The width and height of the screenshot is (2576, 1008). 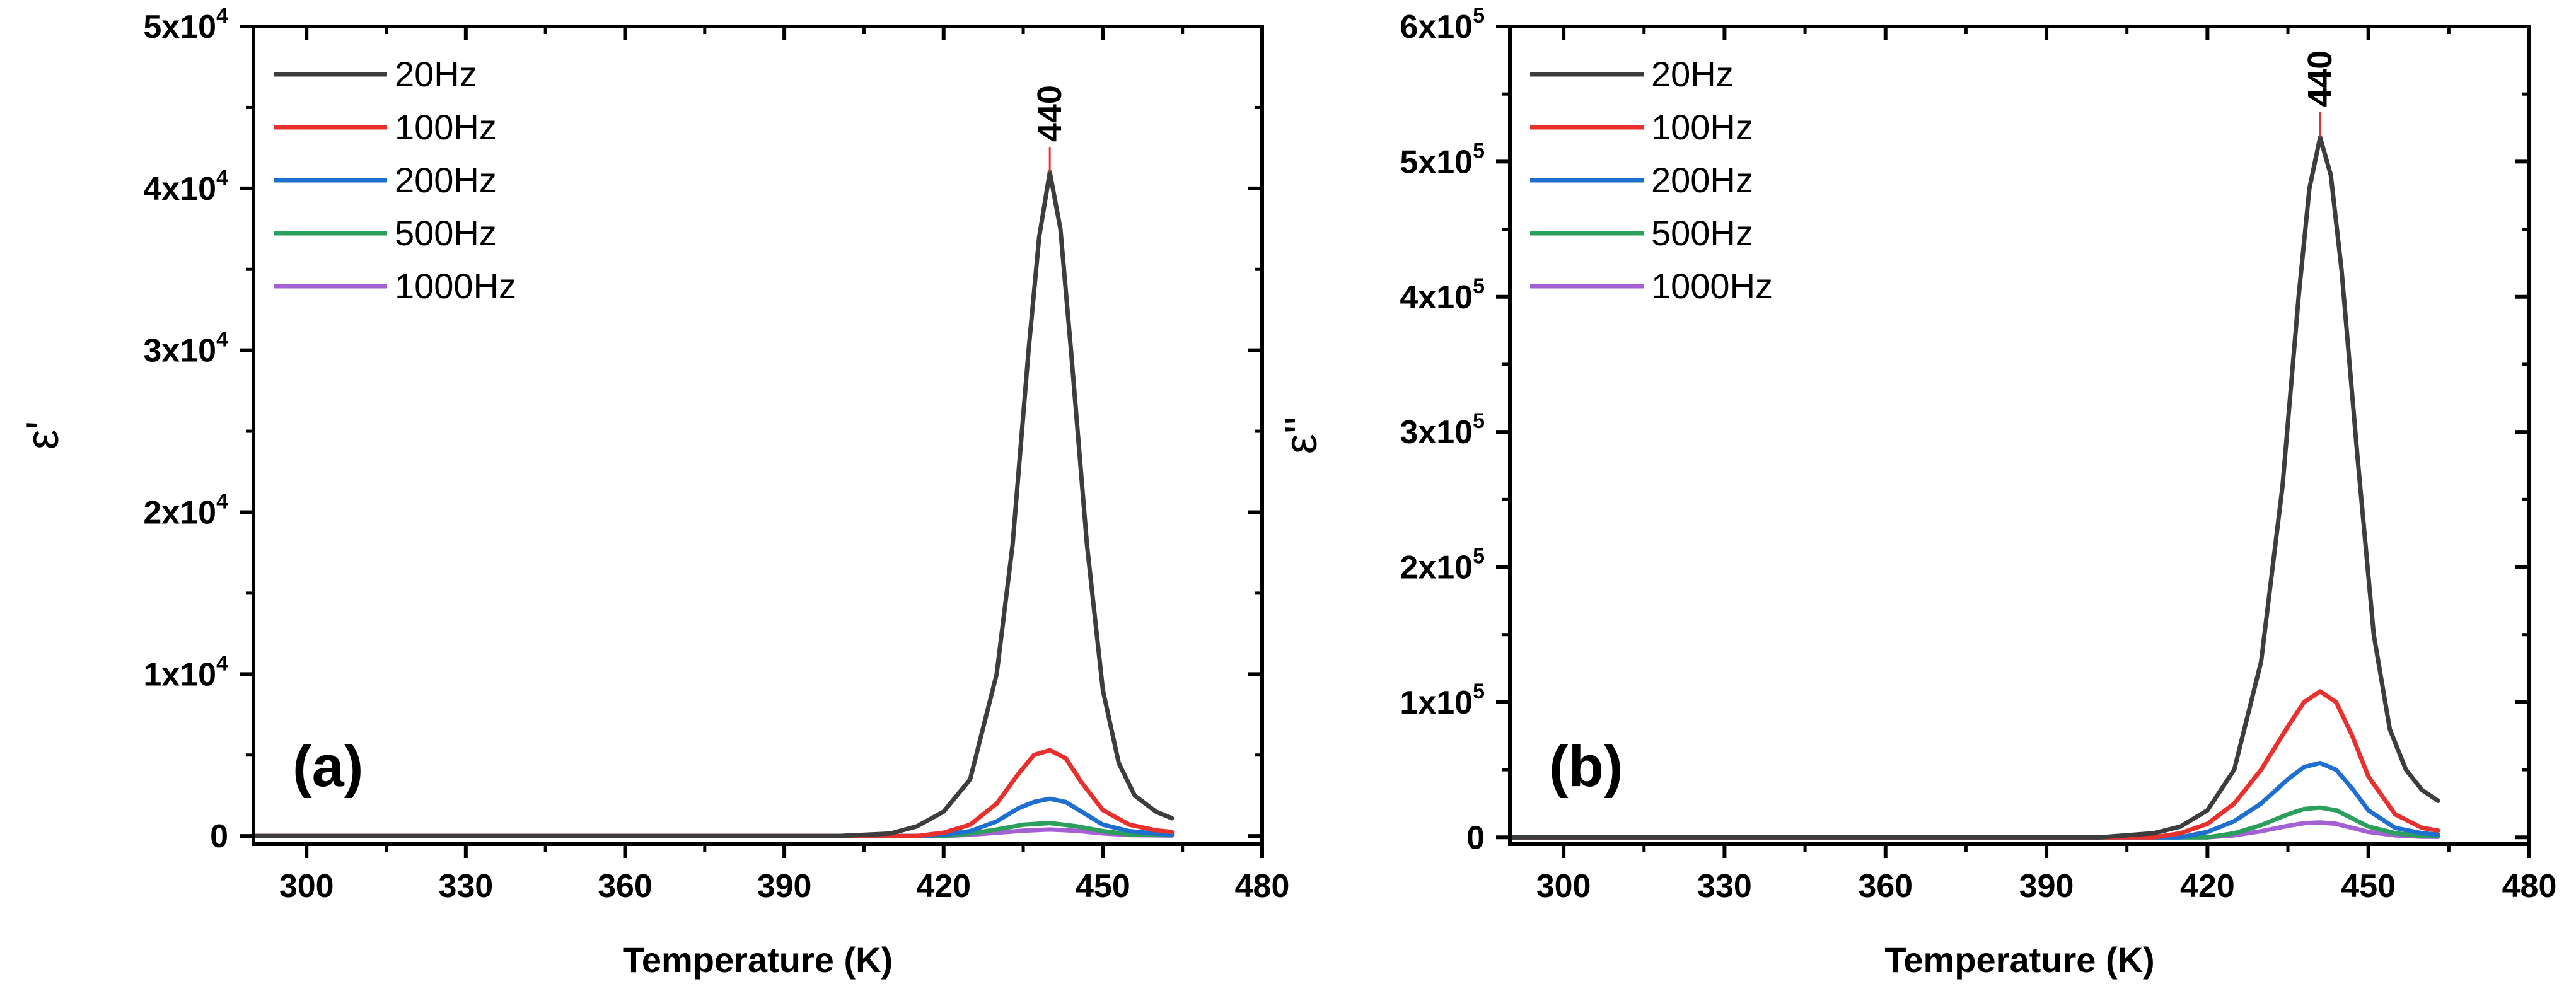 I want to click on y-tick-label: 3x10⁵, so click(x=1442, y=430).